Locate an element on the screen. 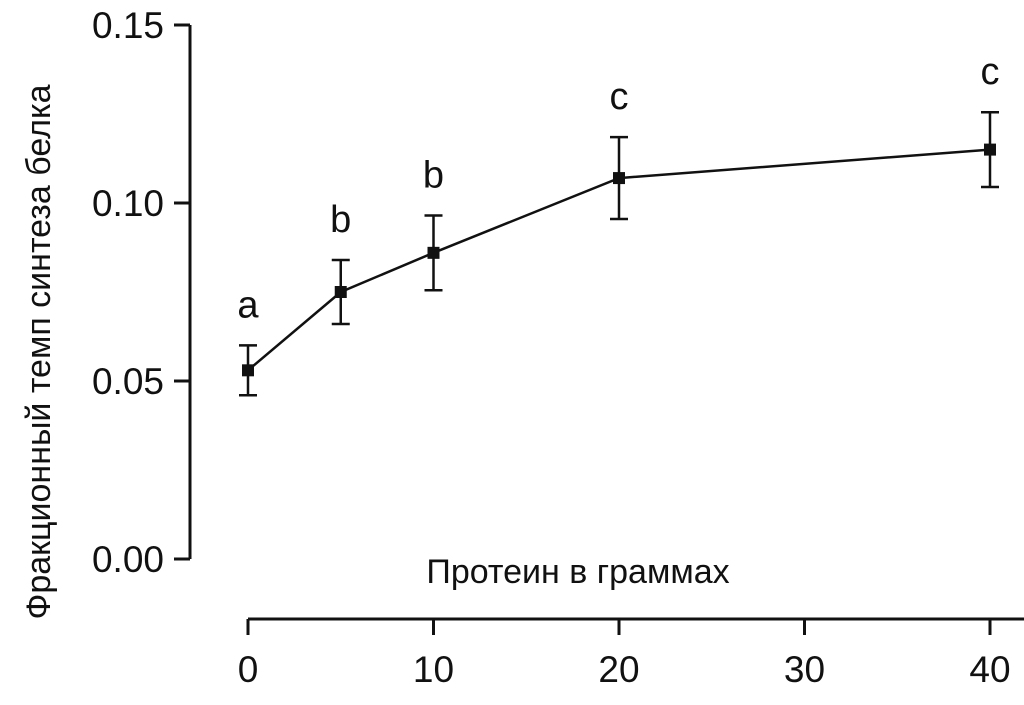 This screenshot has height=705, width=1024. x-tick-label: 40 is located at coordinates (989, 669).